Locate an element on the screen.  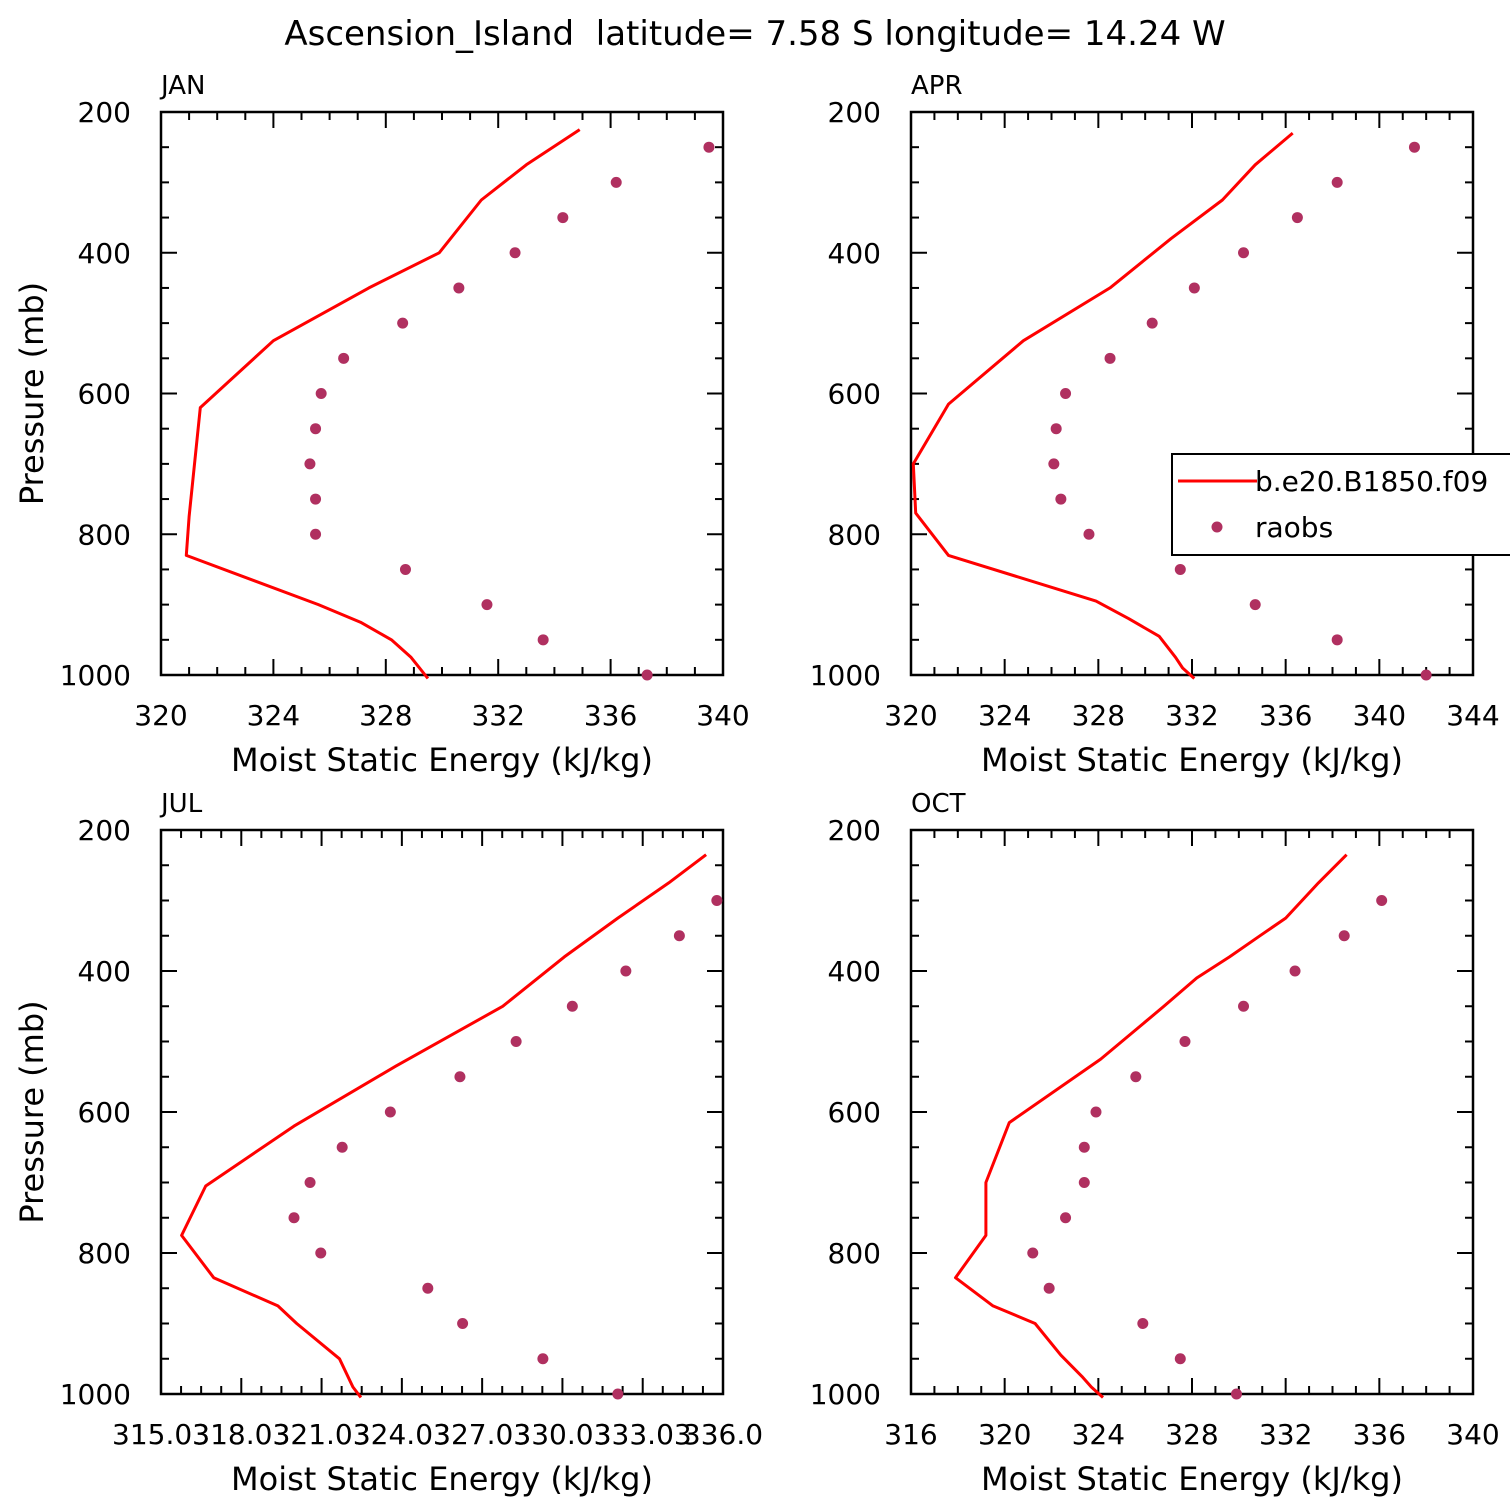
x-tick-label: 330.03 is located at coordinates (562, 1434).